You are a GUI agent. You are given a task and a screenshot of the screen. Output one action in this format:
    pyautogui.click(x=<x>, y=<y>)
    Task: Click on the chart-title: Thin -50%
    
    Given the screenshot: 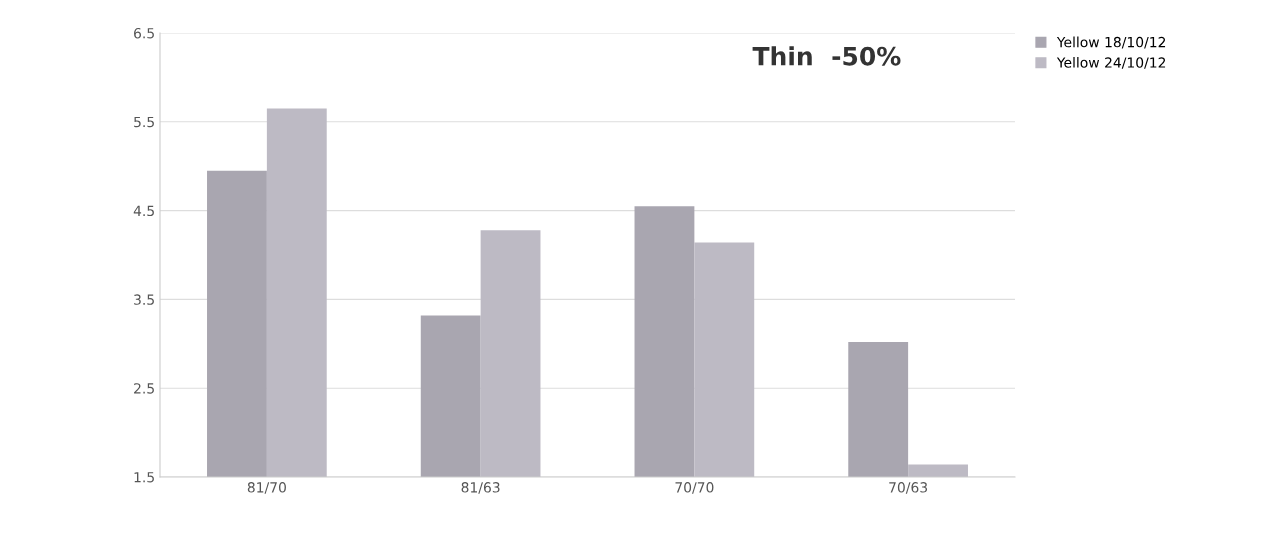 What is the action you would take?
    pyautogui.click(x=826, y=56)
    